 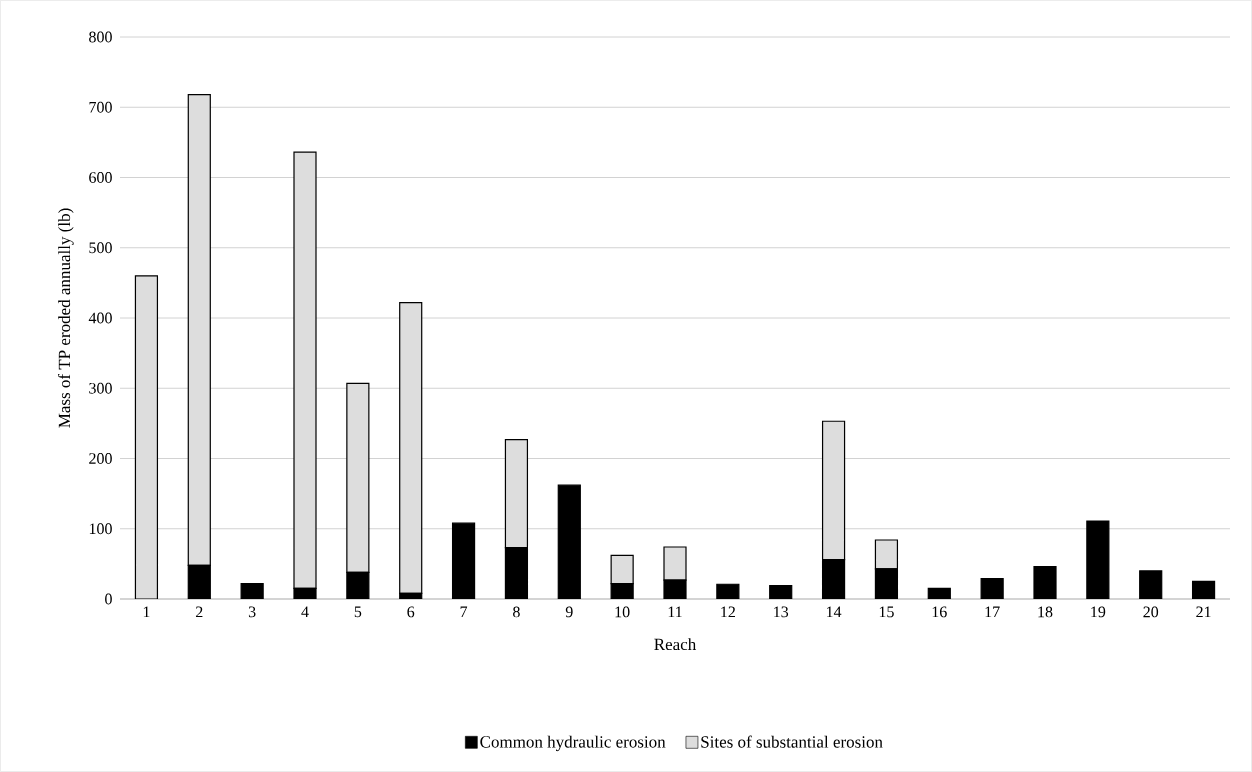 I want to click on x-tick-label: 8, so click(x=516, y=612).